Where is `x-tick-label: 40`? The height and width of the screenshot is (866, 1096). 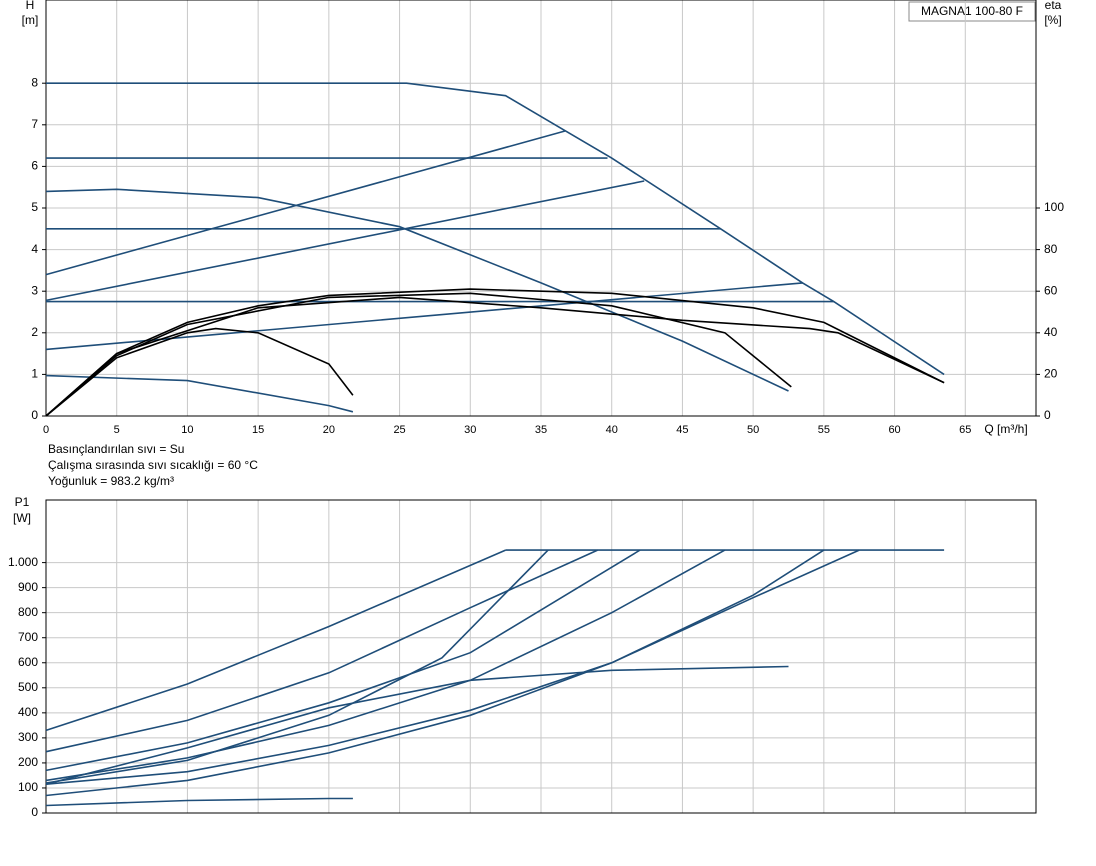 x-tick-label: 40 is located at coordinates (612, 430).